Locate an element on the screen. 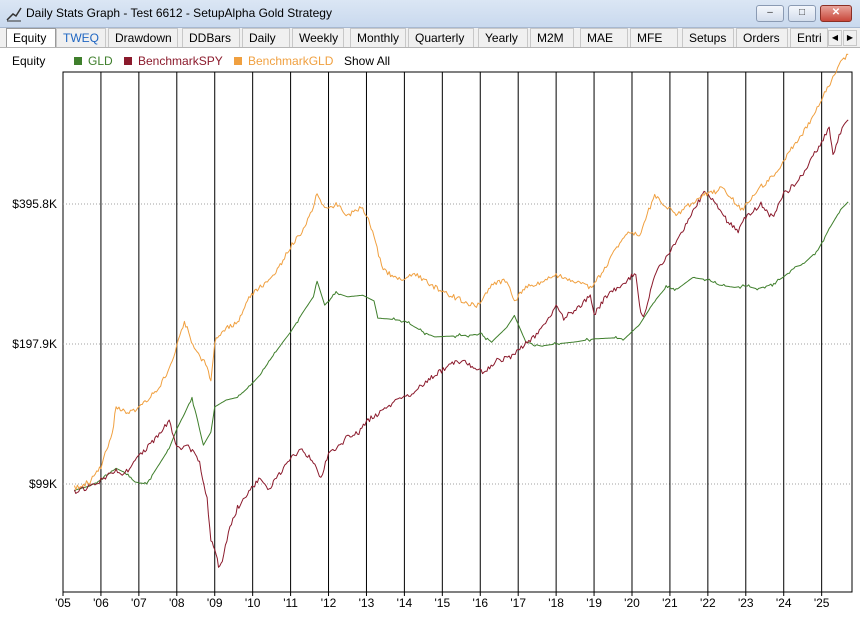 This screenshot has width=860, height=624. x-tick-label: '10 is located at coordinates (253, 603).